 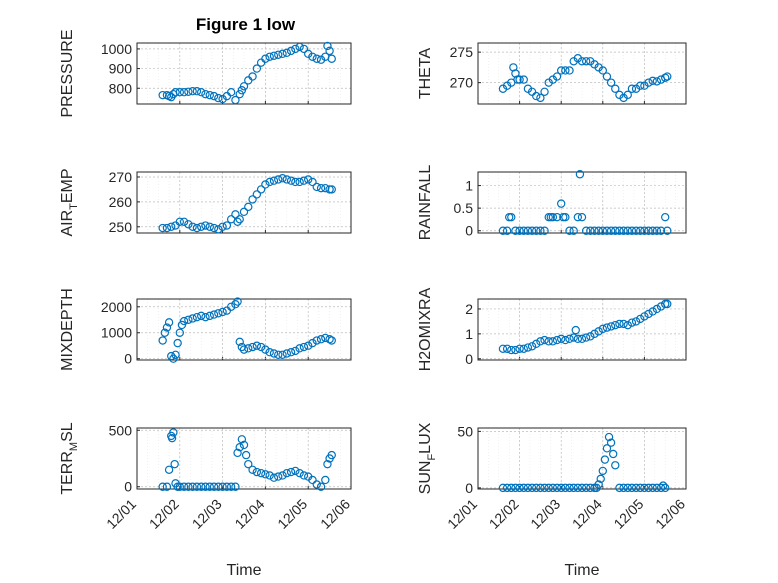 What do you see at coordinates (246, 24) in the screenshot?
I see `figure-title: Figure 1 low` at bounding box center [246, 24].